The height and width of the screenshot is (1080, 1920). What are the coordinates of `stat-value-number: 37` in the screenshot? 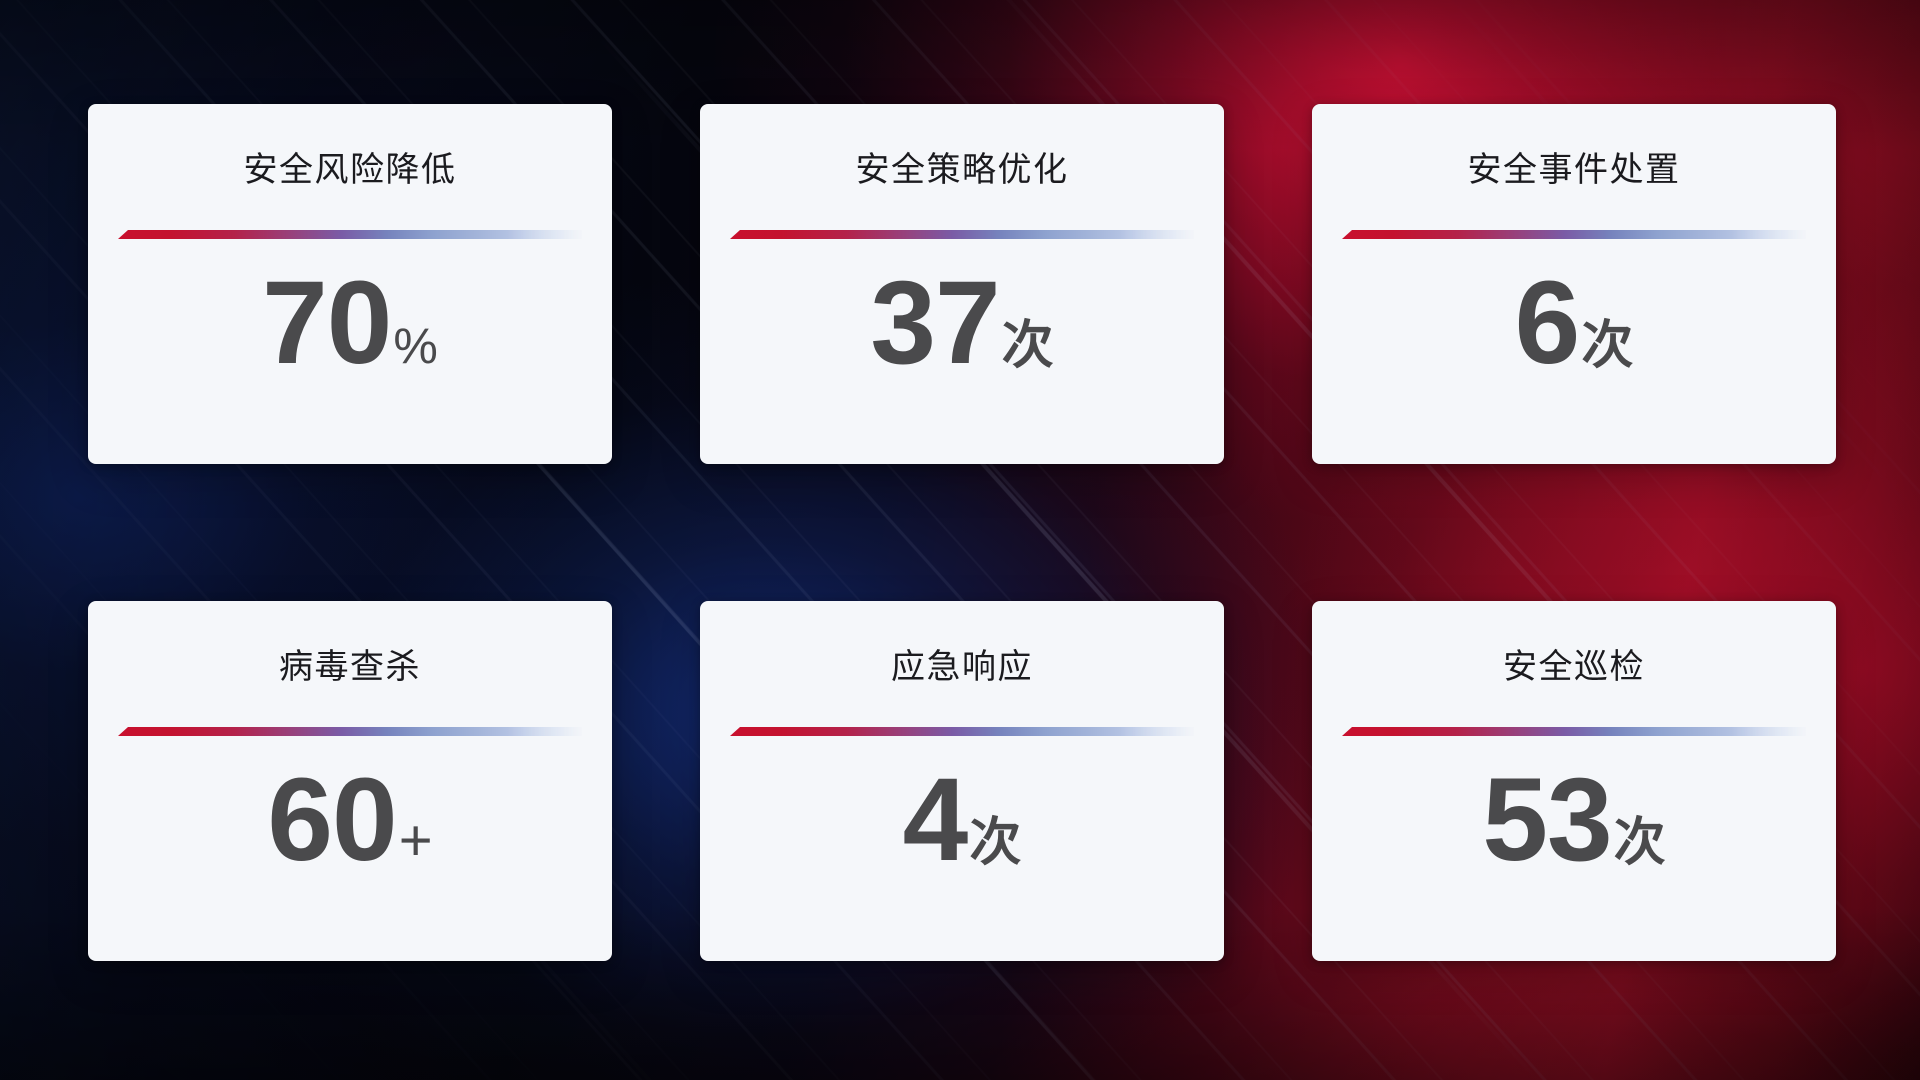 It's located at (935, 323).